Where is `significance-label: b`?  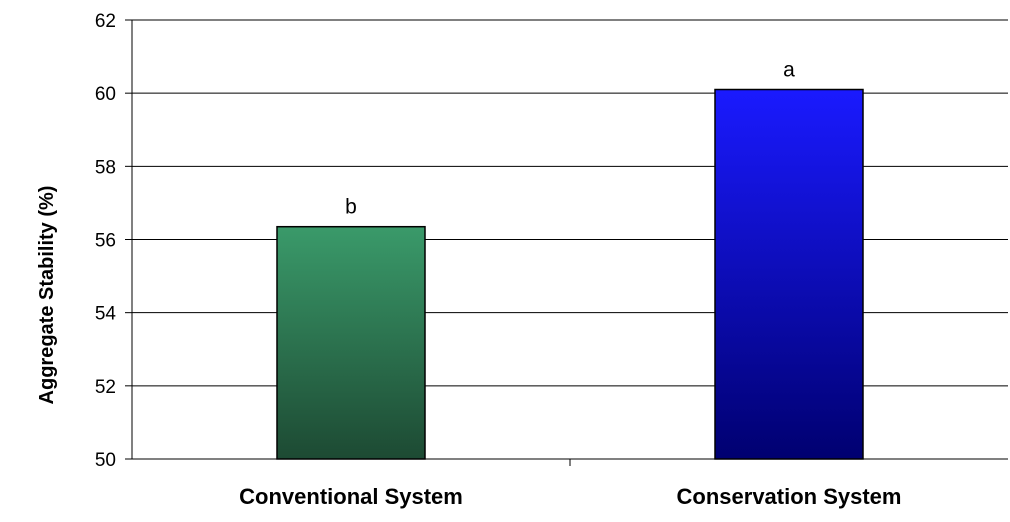
significance-label: b is located at coordinates (351, 207).